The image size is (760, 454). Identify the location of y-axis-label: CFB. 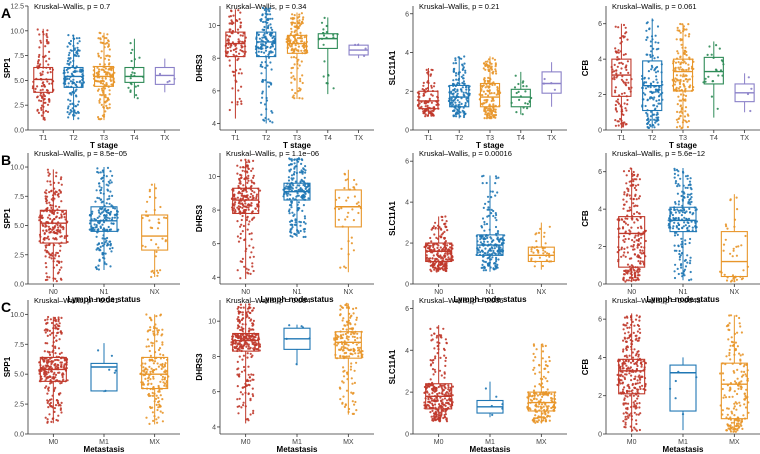
(585, 68).